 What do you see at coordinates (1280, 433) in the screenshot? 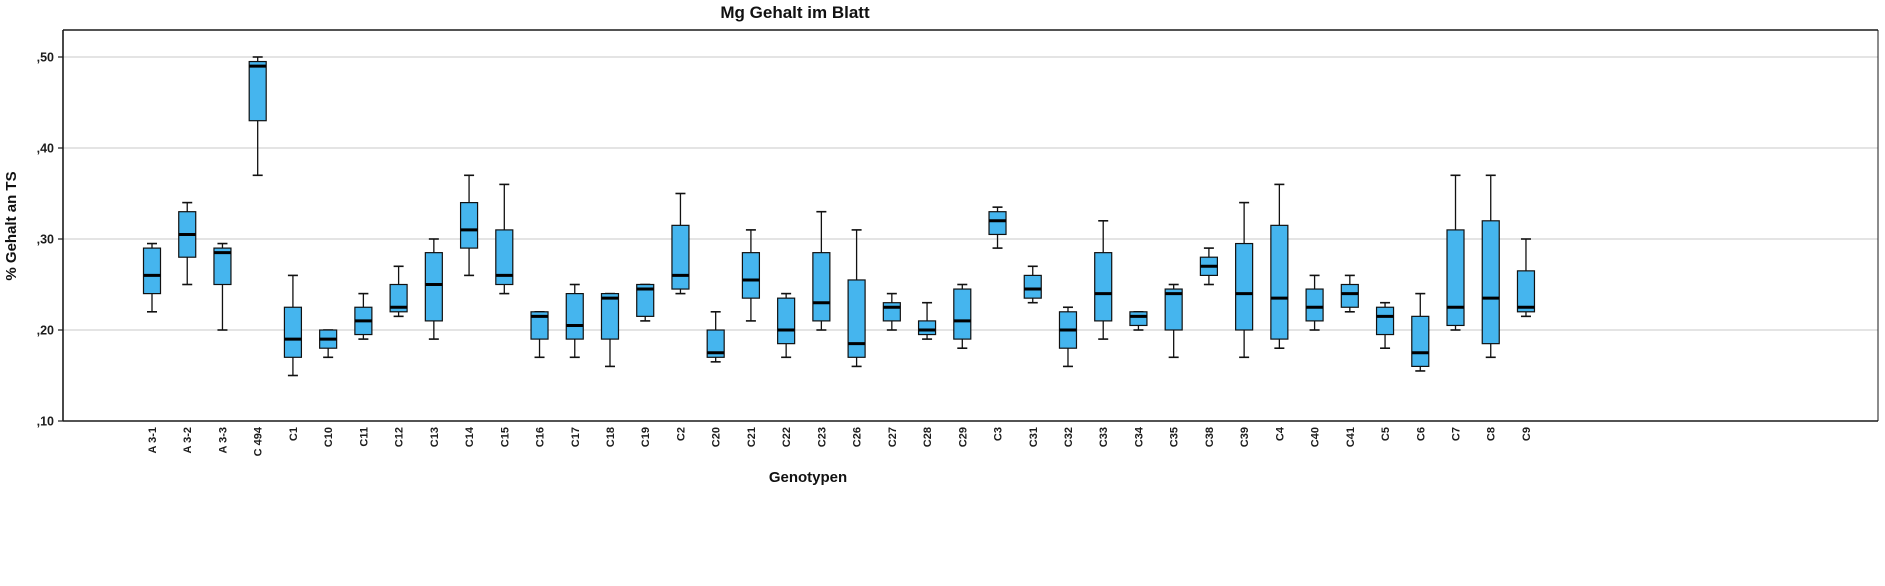
I see `x-tick-label: C4` at bounding box center [1280, 433].